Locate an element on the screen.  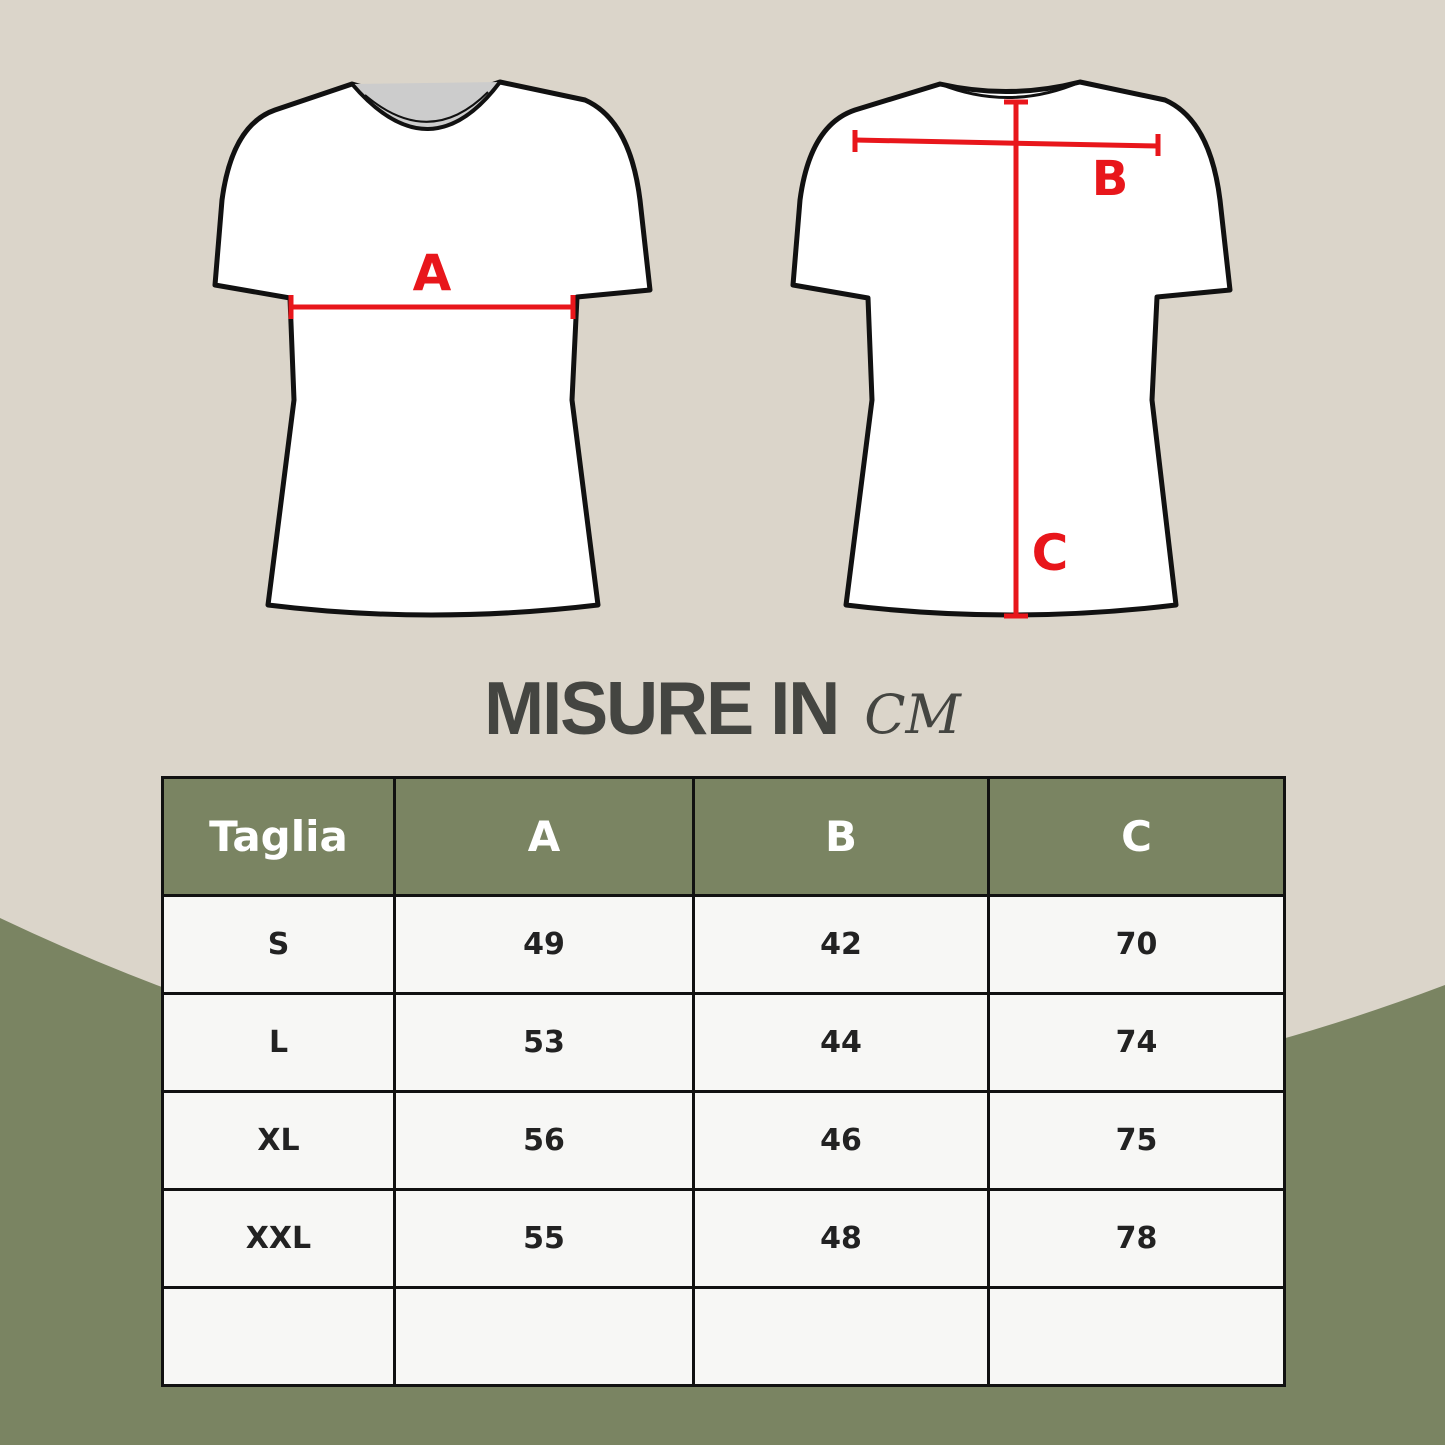
table-row is located at coordinates (723, 1336).